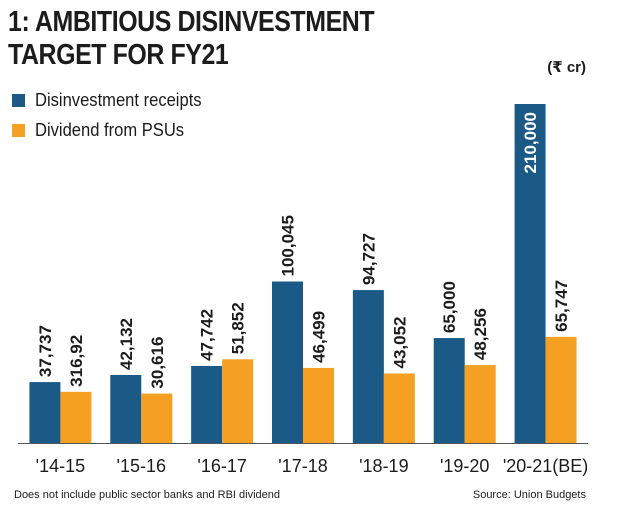 This screenshot has height=518, width=620. I want to click on data-label-disinvestment-1: 42,132, so click(126, 344).